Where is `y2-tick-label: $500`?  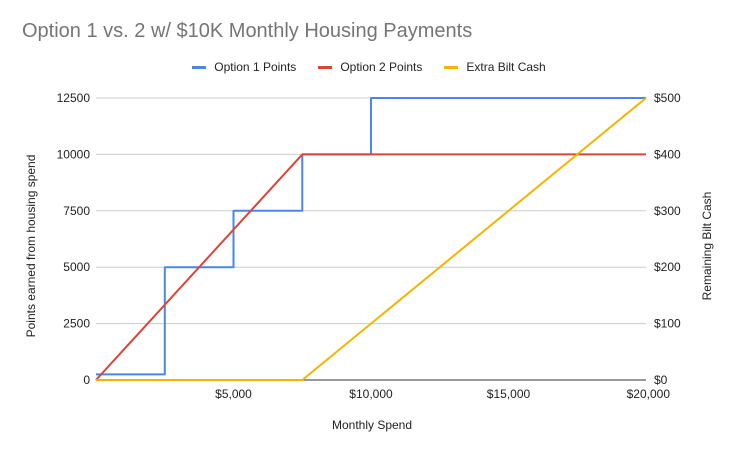 y2-tick-label: $500 is located at coordinates (667, 98).